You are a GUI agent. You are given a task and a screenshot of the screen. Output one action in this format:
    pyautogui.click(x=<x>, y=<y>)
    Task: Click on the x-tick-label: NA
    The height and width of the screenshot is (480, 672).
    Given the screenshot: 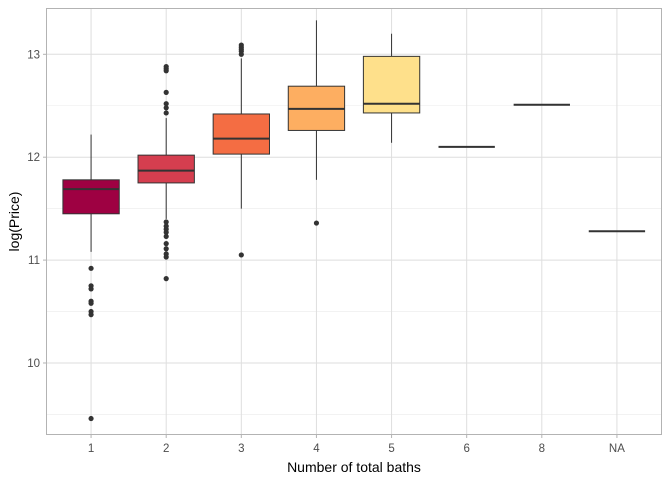 What is the action you would take?
    pyautogui.click(x=617, y=449)
    